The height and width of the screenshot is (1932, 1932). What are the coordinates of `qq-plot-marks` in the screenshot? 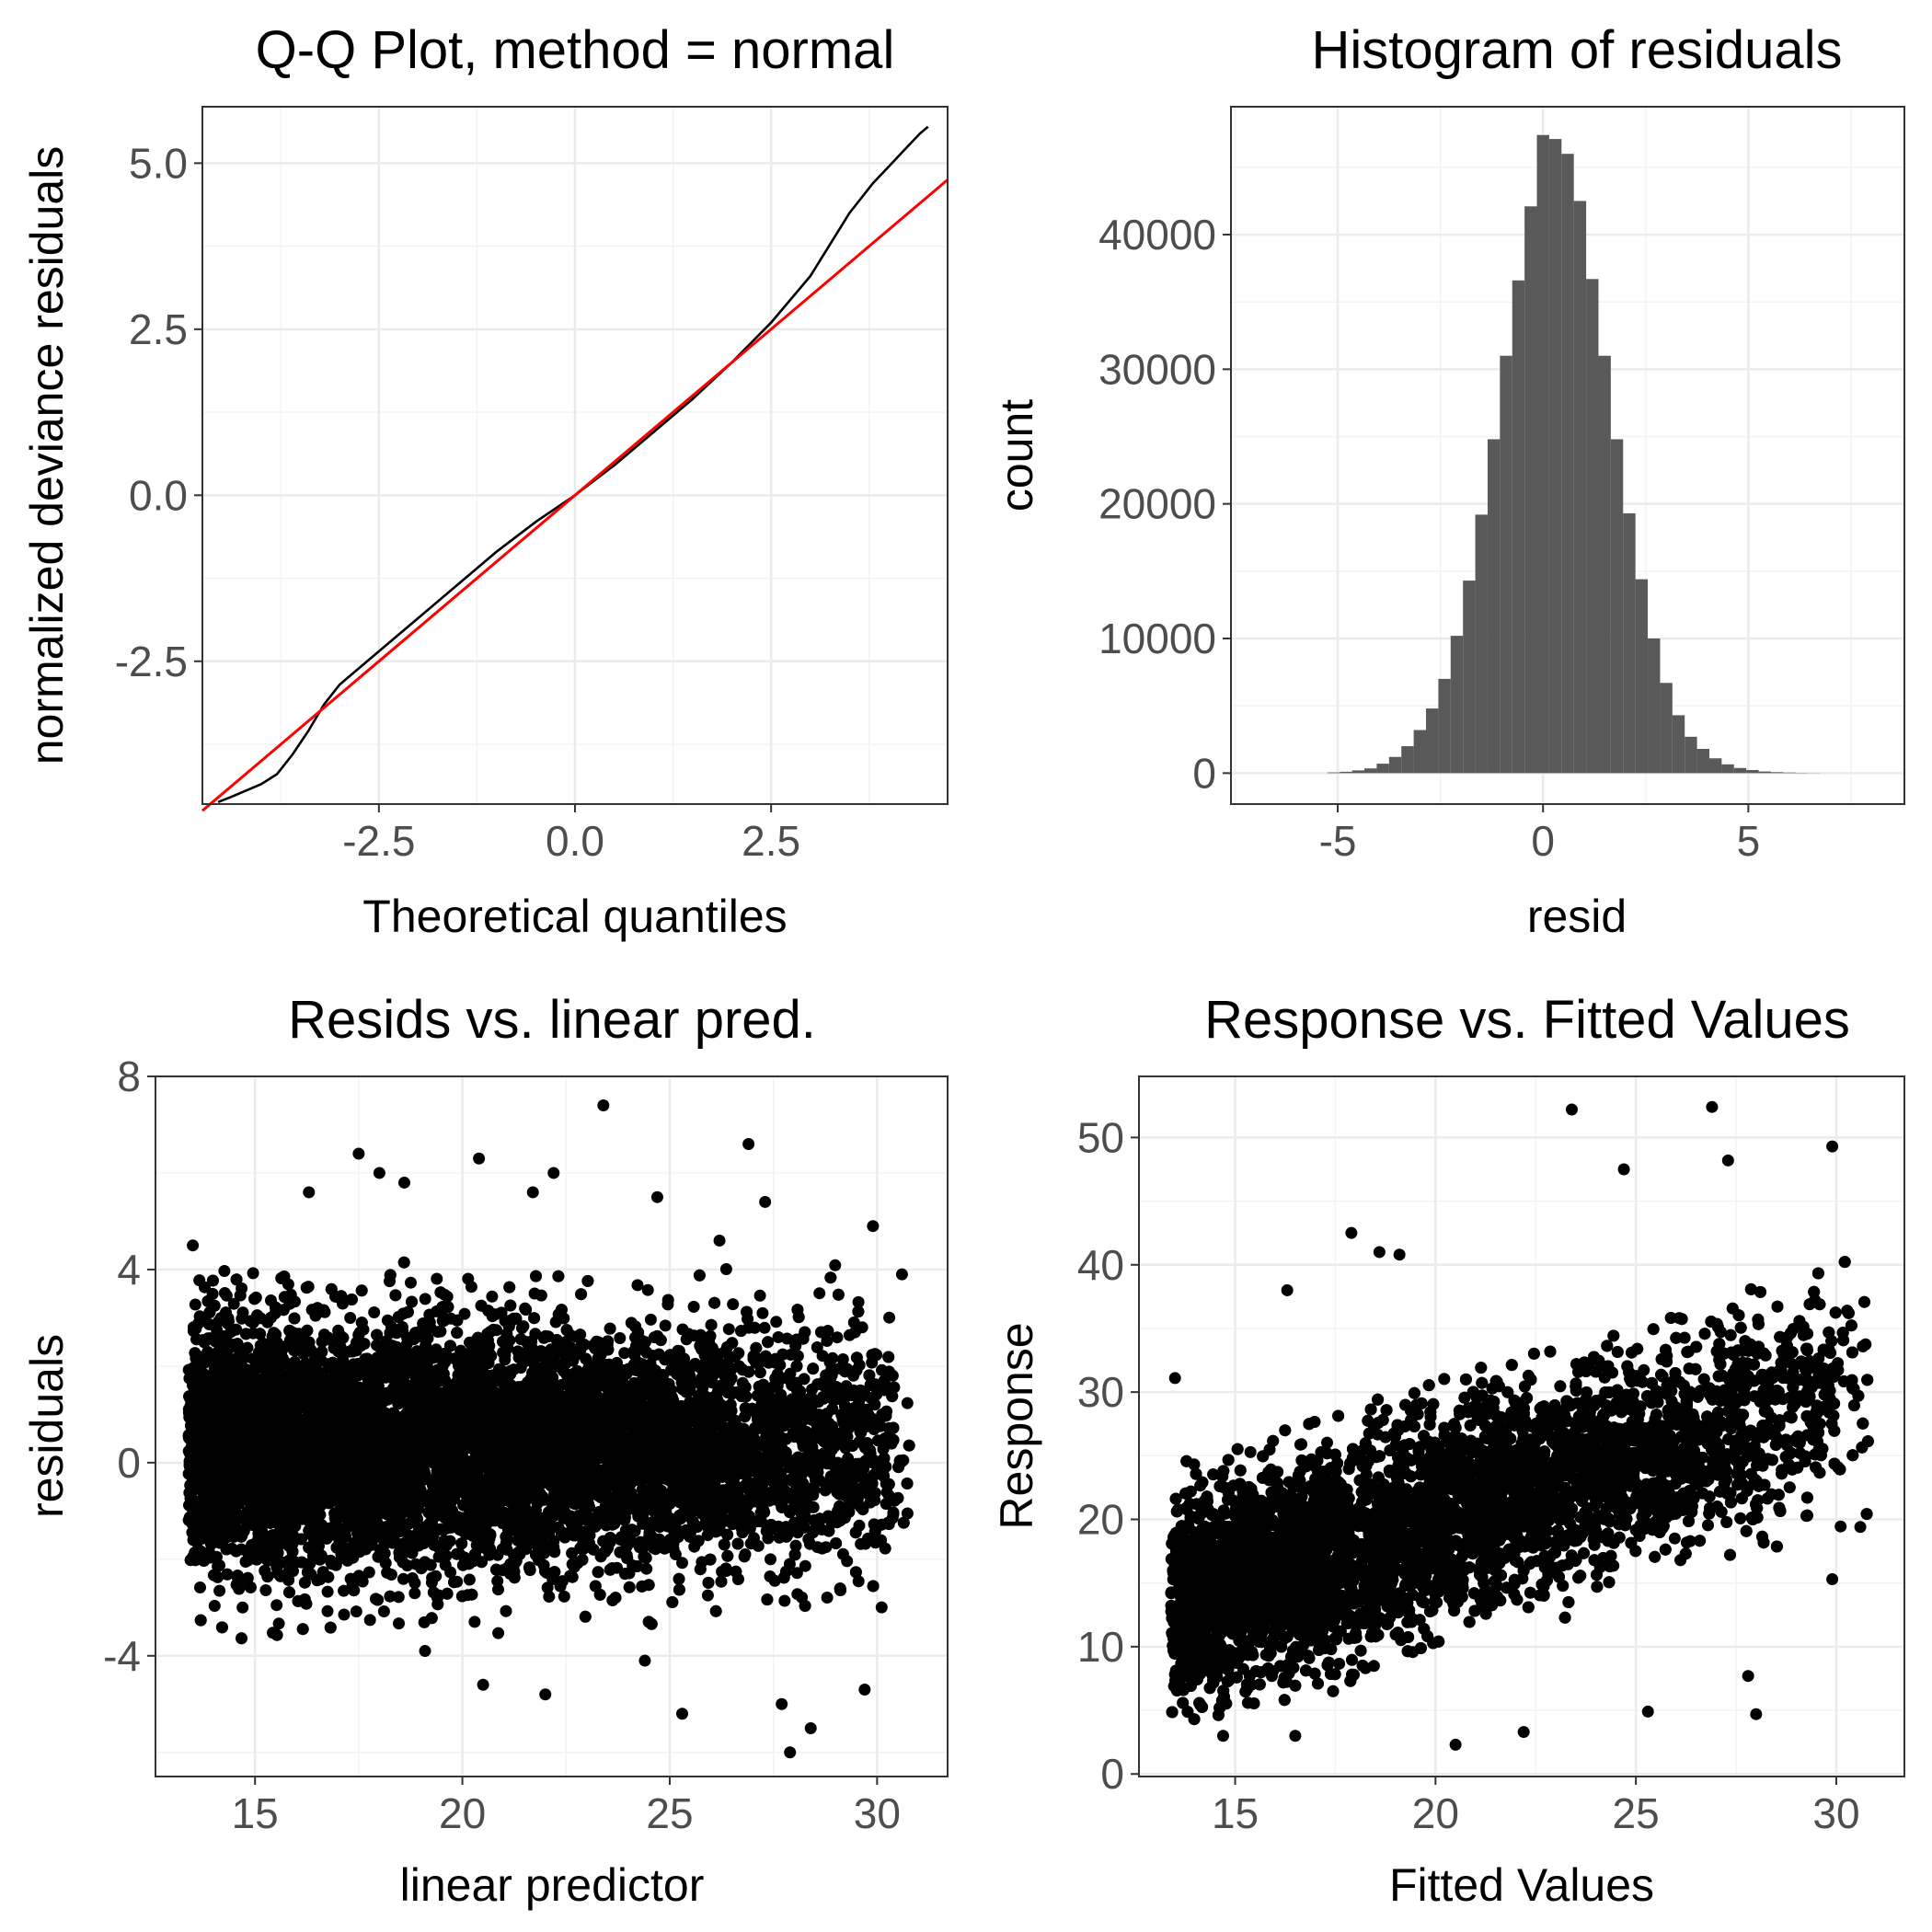 It's located at (575, 468).